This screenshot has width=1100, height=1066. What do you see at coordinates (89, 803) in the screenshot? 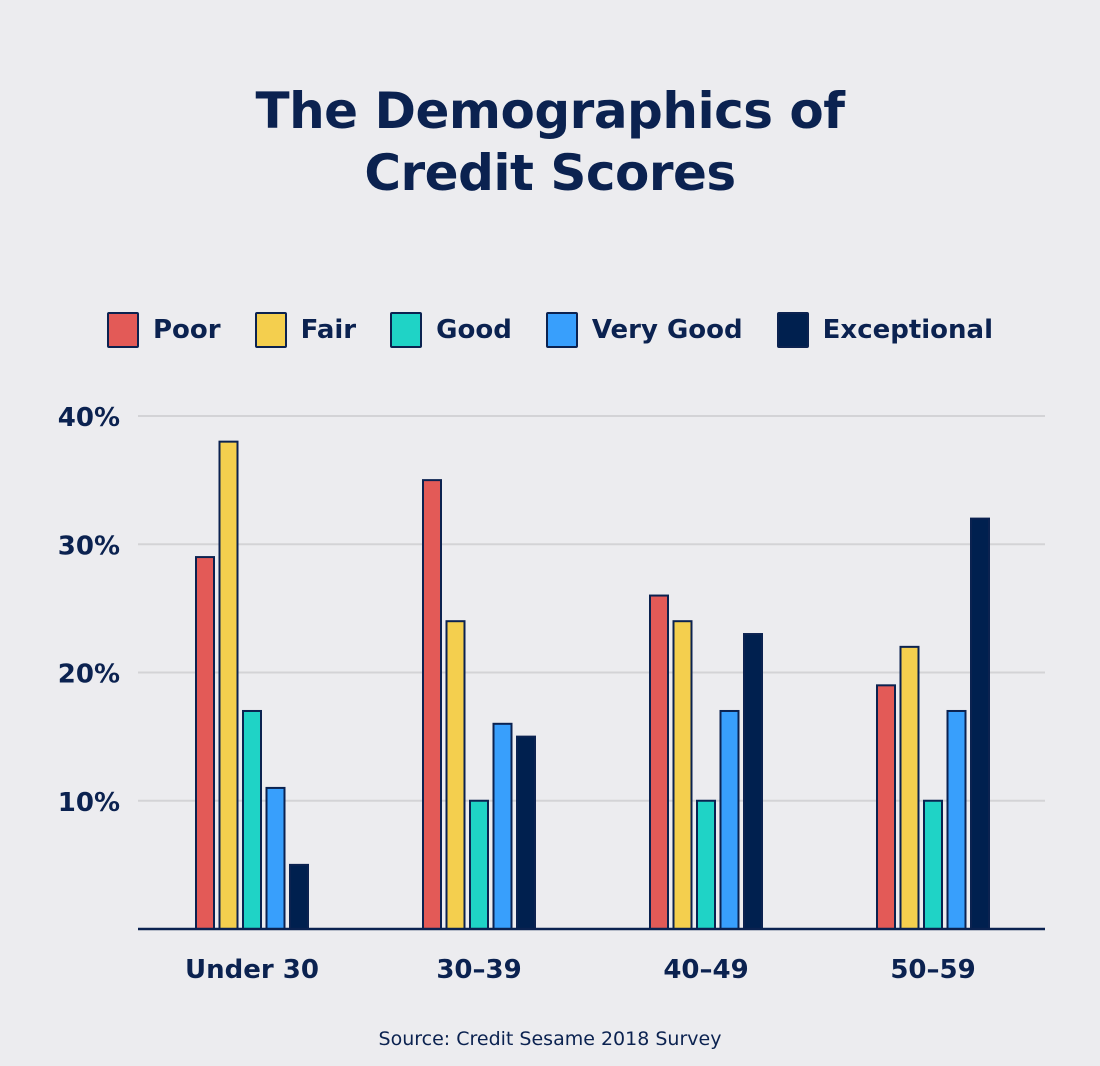
I see `y-tick-label: 10%` at bounding box center [89, 803].